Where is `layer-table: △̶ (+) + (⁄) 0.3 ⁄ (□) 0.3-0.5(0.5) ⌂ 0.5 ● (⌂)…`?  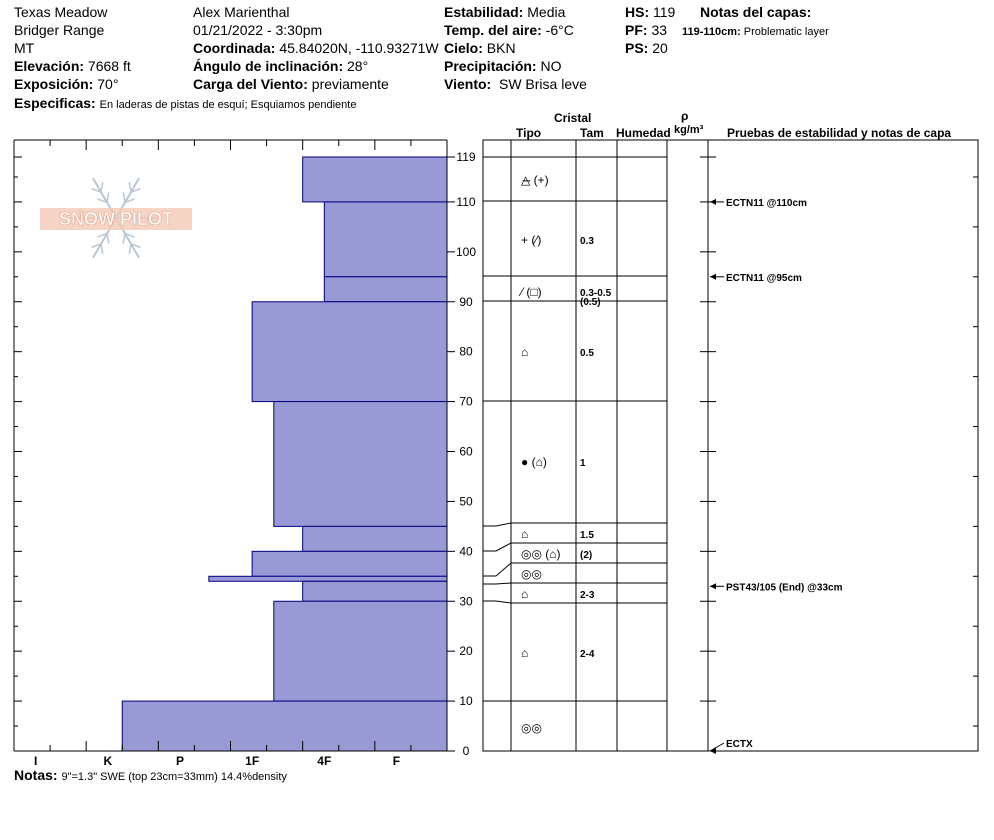
layer-table: △̶ (+) + (⁄) 0.3 ⁄ (□) 0.3-0.5(0.5) ⌂ 0.5 ● (⌂)… is located at coordinates (575, 445).